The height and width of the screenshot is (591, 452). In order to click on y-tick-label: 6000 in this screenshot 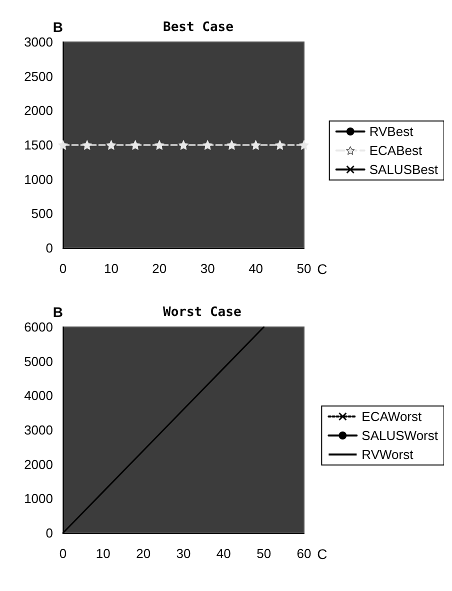, I will do `click(38, 327)`.